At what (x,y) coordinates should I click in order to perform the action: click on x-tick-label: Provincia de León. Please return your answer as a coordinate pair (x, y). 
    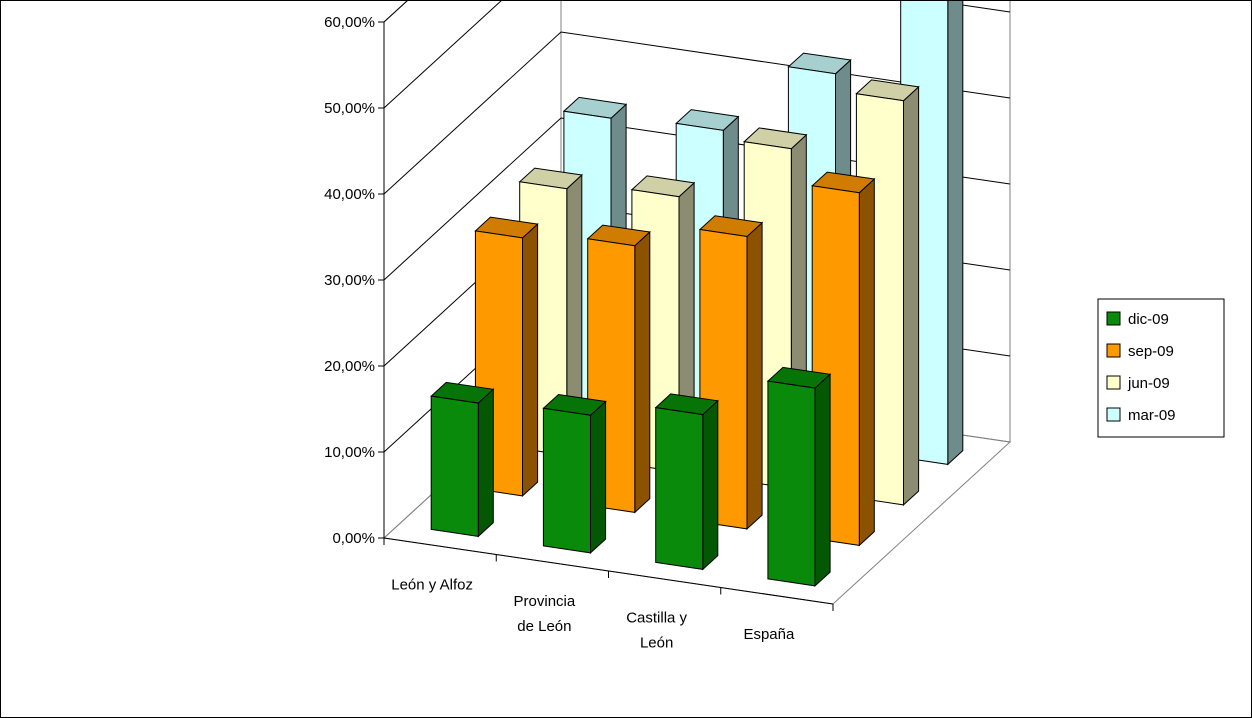
    Looking at the image, I should click on (545, 614).